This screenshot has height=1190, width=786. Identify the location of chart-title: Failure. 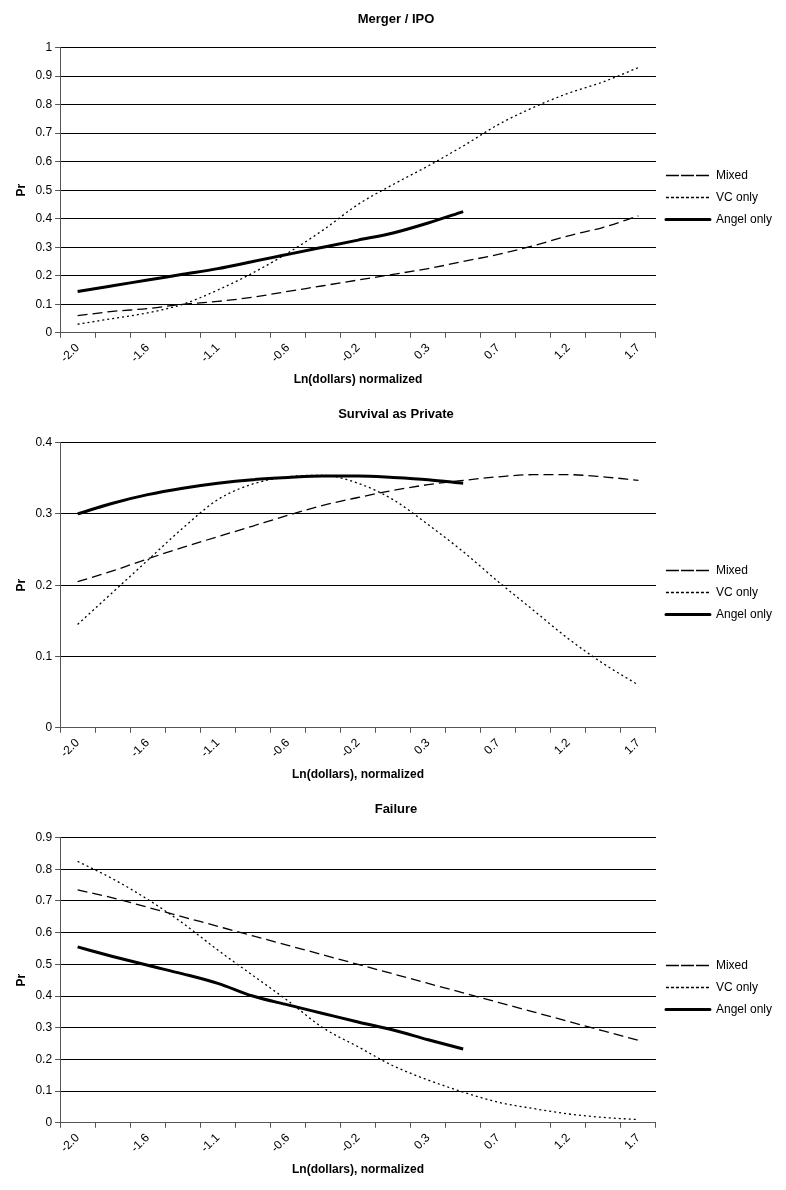
(396, 809).